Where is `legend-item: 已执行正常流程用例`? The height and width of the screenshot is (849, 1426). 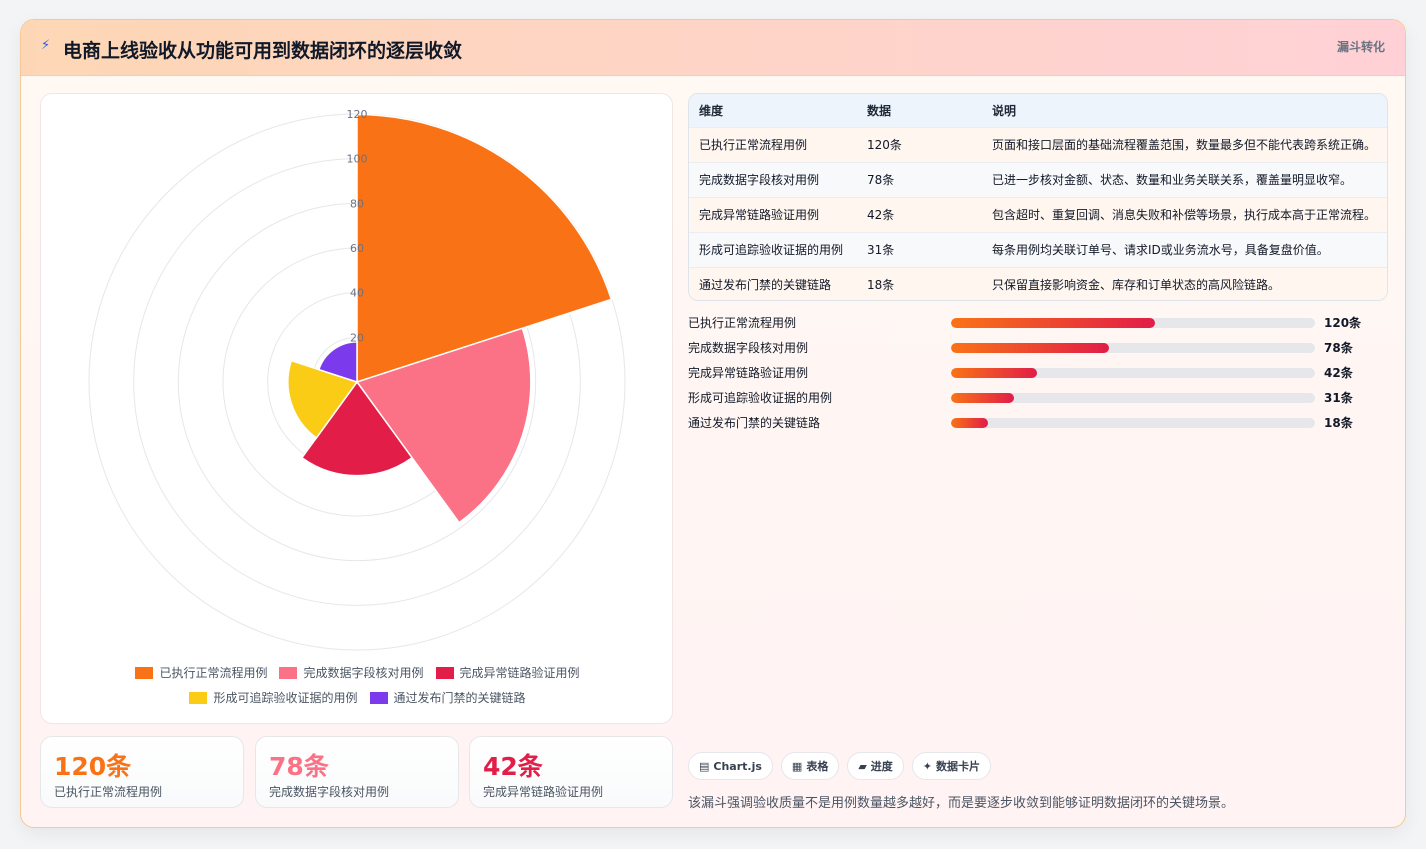
legend-item: 已执行正常流程用例 is located at coordinates (201, 672).